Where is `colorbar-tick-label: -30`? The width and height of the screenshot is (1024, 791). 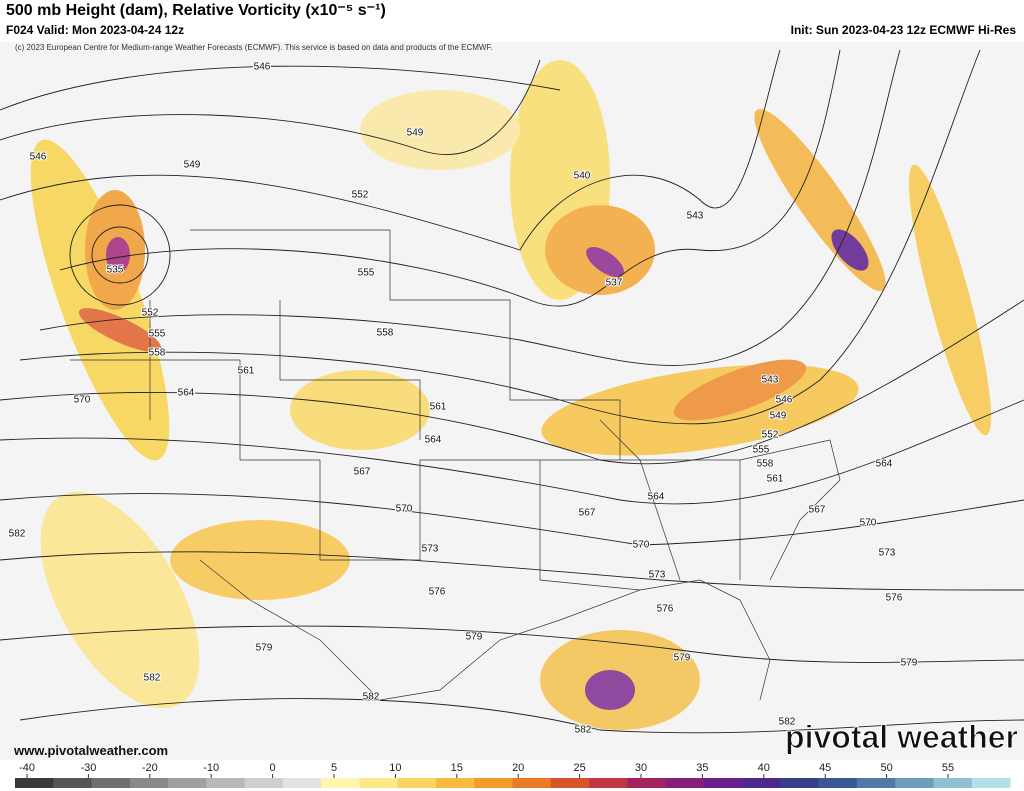
colorbar-tick-label: -30 is located at coordinates (88, 768).